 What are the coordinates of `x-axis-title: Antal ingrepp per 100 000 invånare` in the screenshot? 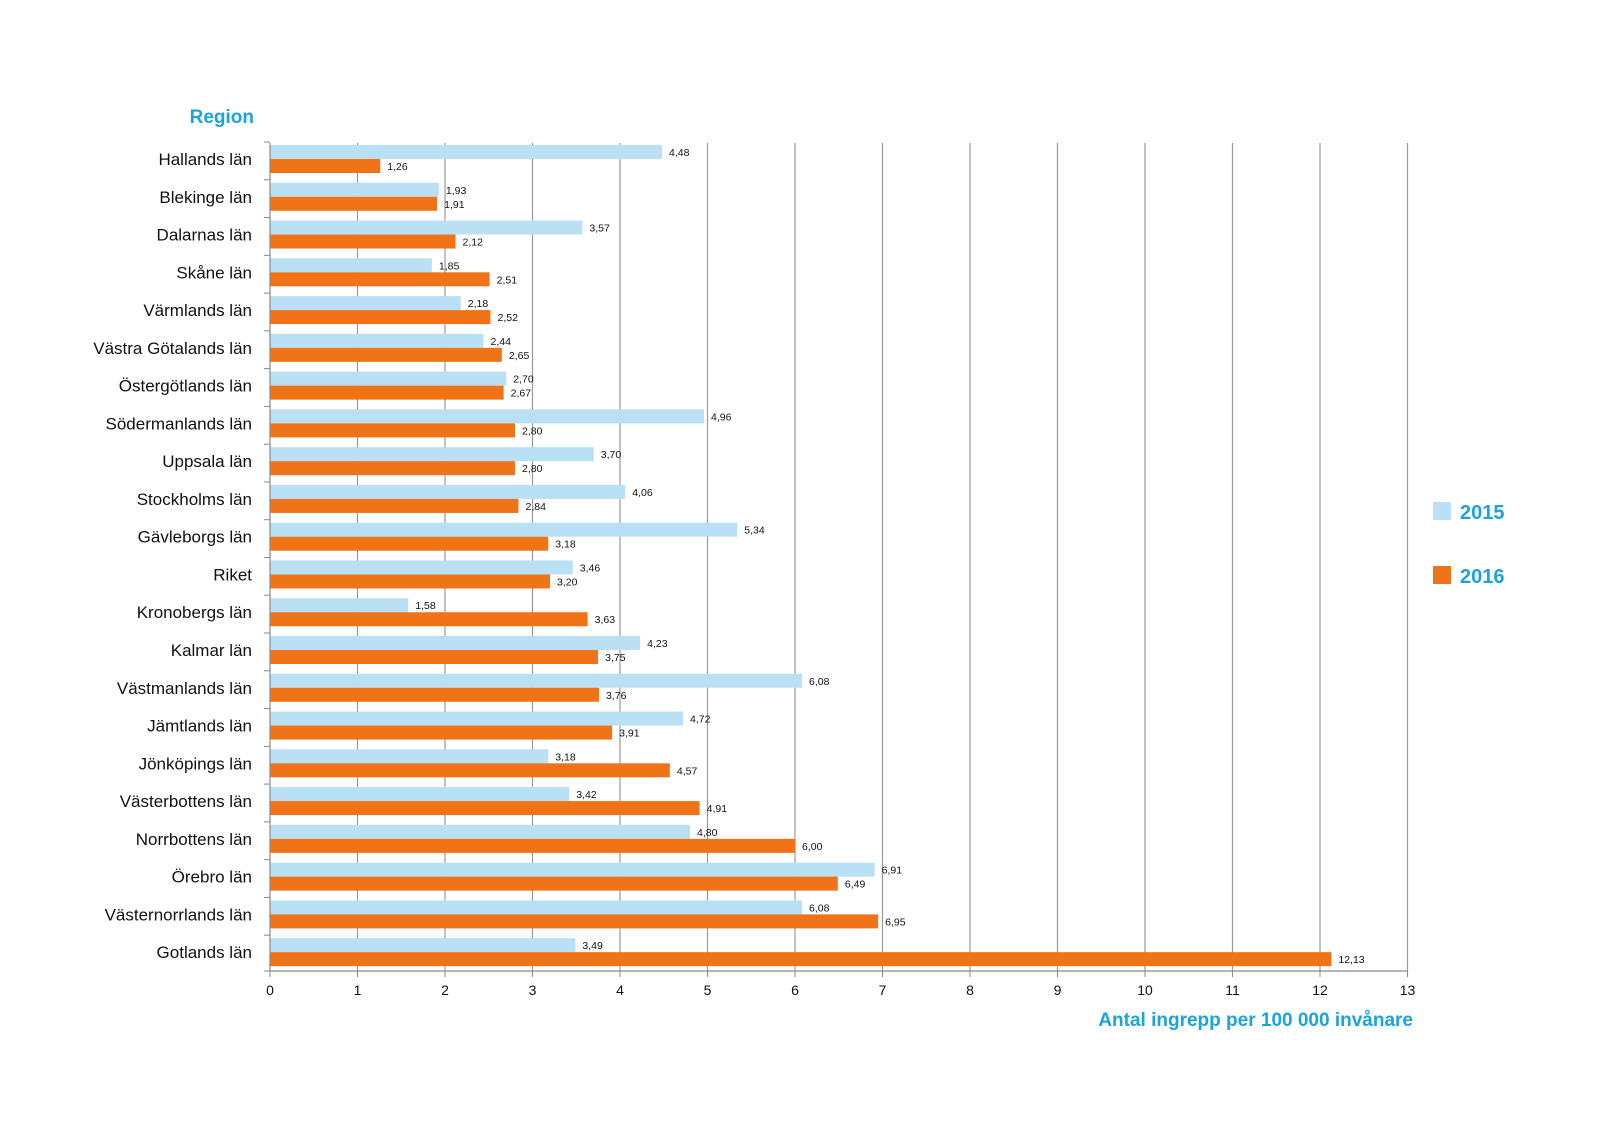 It's located at (1255, 1020).